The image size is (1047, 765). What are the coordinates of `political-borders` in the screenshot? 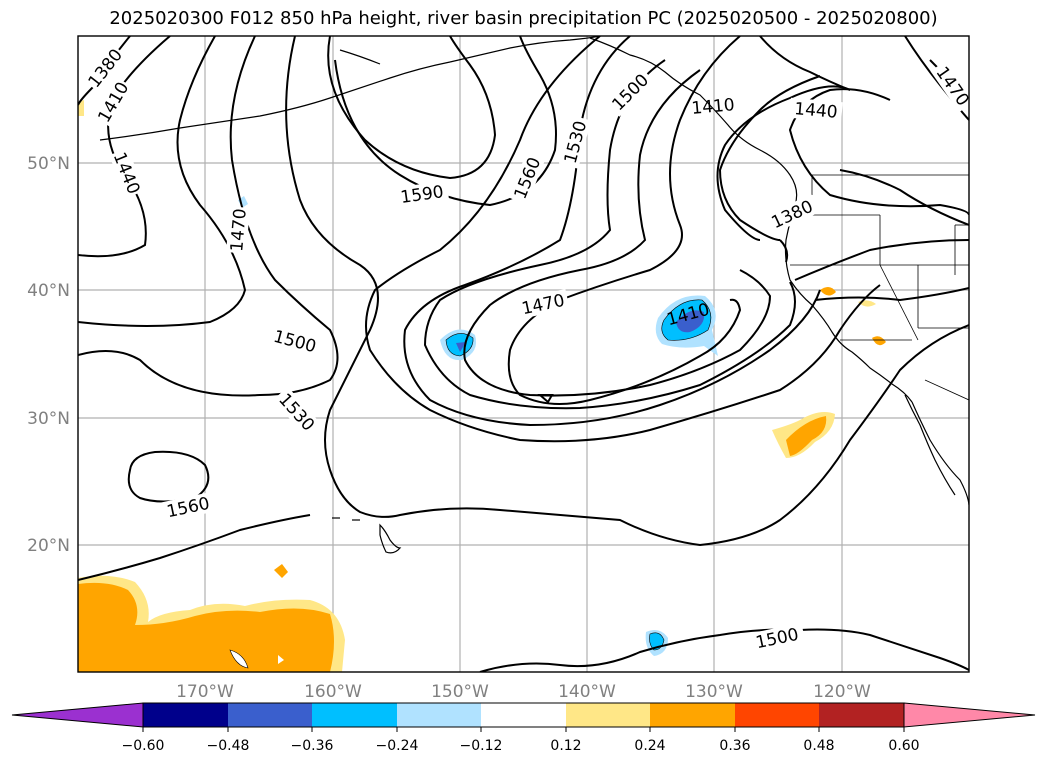 It's located at (879, 287).